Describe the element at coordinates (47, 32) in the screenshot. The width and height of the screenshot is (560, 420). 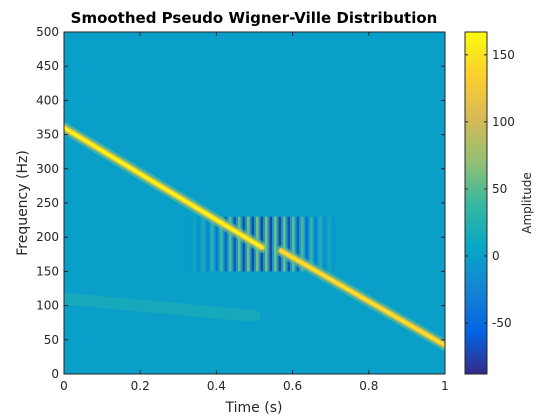
I see `y-tick-label: 500` at that location.